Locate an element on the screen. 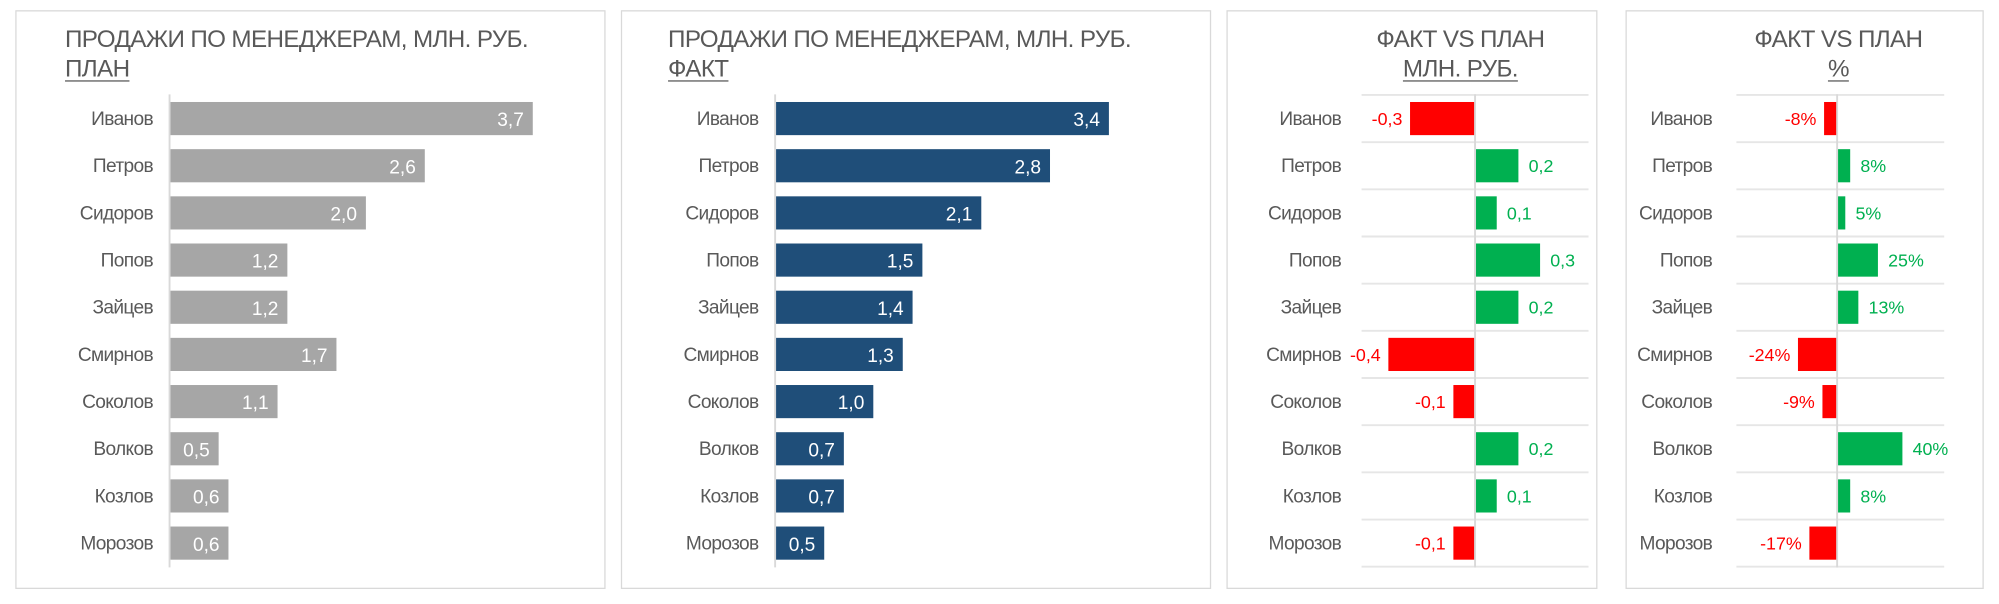  data-label: 5% is located at coordinates (1868, 213).